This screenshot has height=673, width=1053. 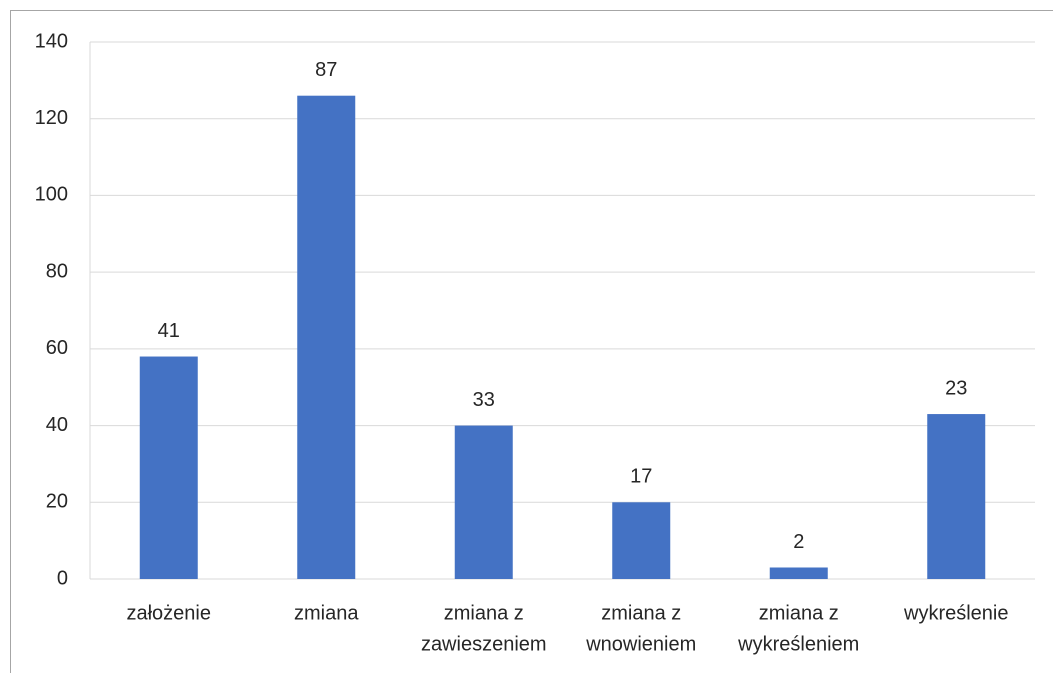 I want to click on y-tick-label: 120, so click(x=51, y=118).